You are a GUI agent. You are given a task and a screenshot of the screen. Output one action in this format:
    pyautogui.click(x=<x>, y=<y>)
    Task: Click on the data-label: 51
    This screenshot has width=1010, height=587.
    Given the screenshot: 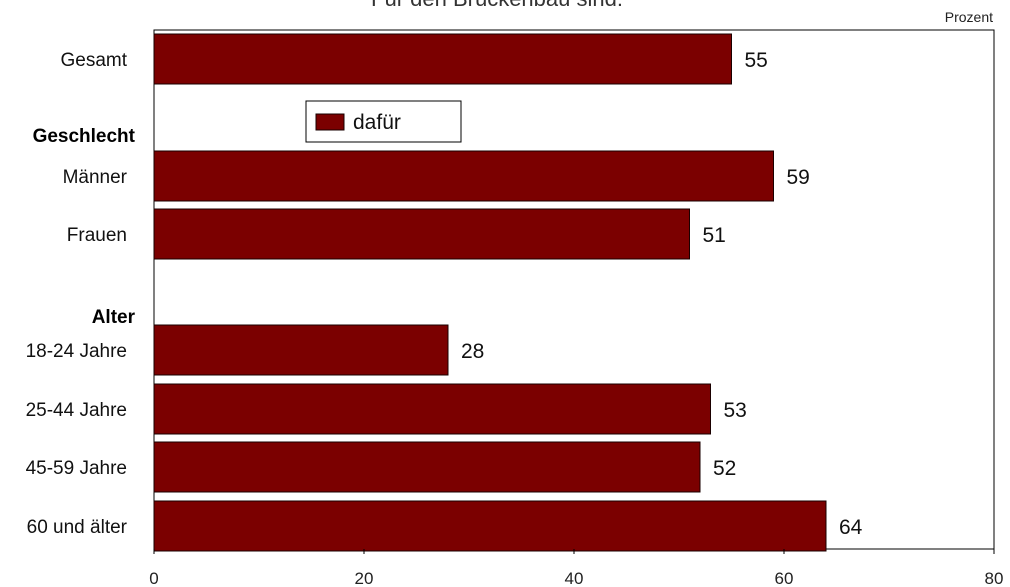 What is the action you would take?
    pyautogui.click(x=714, y=235)
    